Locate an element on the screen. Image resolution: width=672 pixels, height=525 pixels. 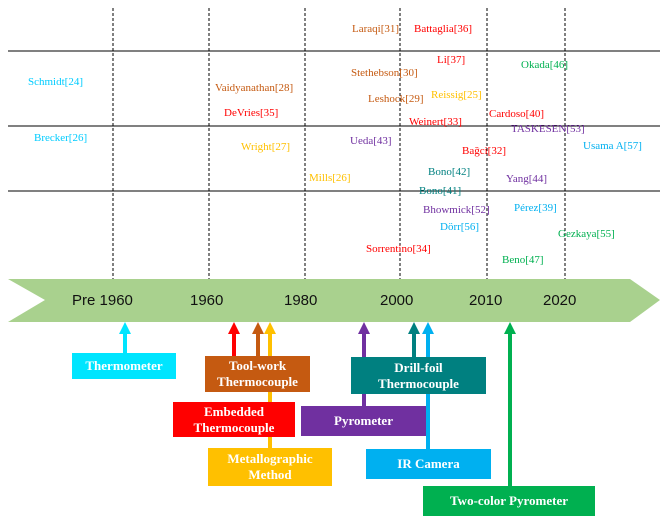
ref-devries: DeVries[35] is located at coordinates (251, 113).